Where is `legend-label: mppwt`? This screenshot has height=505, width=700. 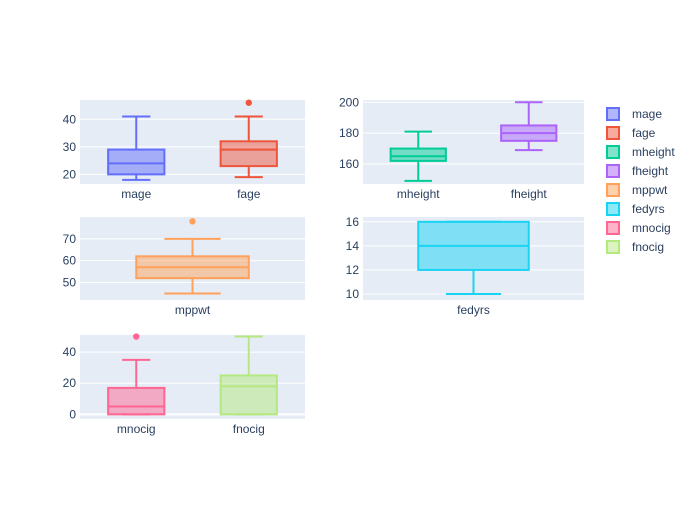 legend-label: mppwt is located at coordinates (650, 190).